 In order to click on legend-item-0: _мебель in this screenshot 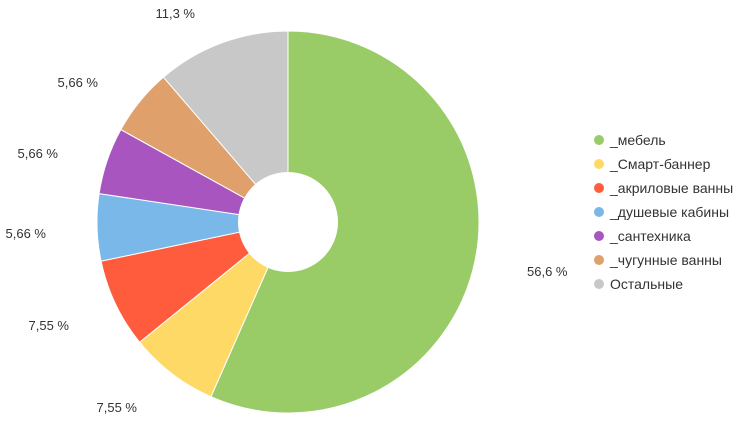, I will do `click(671, 140)`.